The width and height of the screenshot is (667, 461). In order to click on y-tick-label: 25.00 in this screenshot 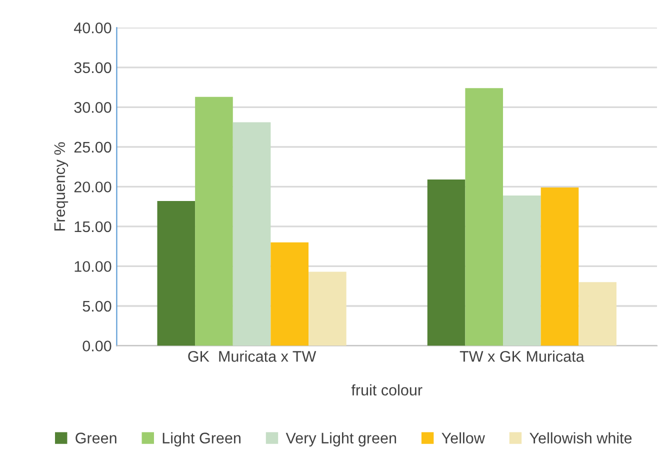, I will do `click(93, 147)`.